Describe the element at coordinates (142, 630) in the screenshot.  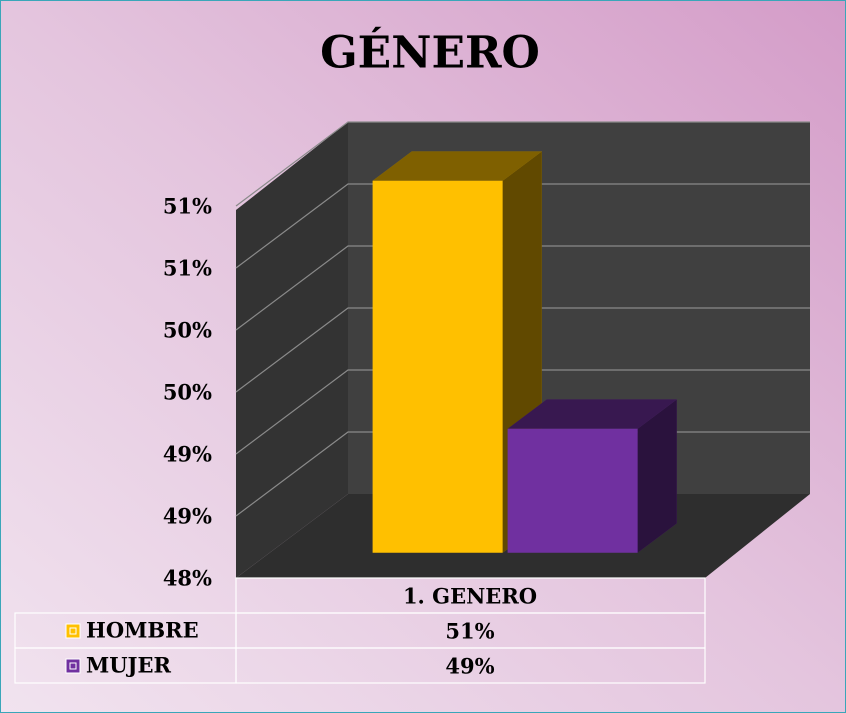
I see `legend-label: HOMBRE` at that location.